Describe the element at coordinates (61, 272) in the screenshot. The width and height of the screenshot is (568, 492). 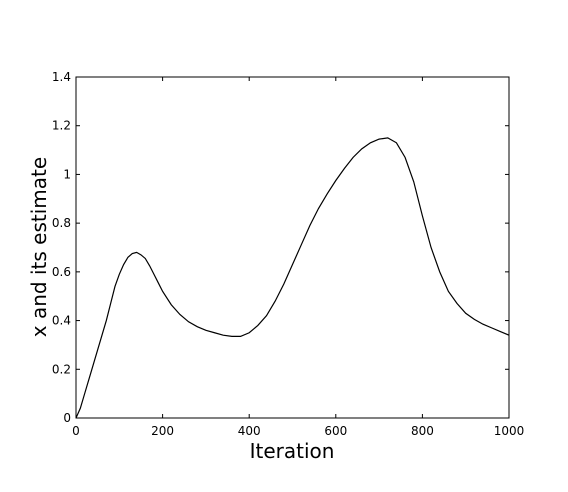
I see `y-tick-label: 0.6` at that location.